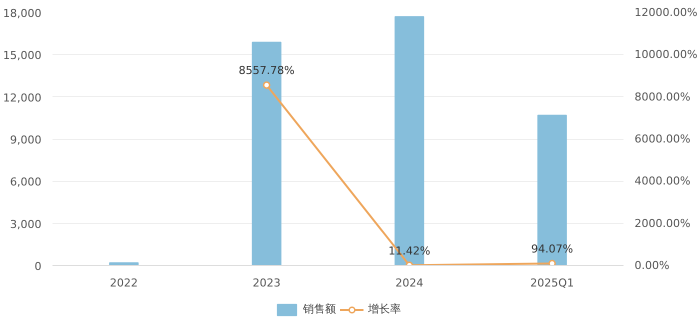 The width and height of the screenshot is (700, 329). What do you see at coordinates (124, 264) in the screenshot?
I see `bar` at bounding box center [124, 264].